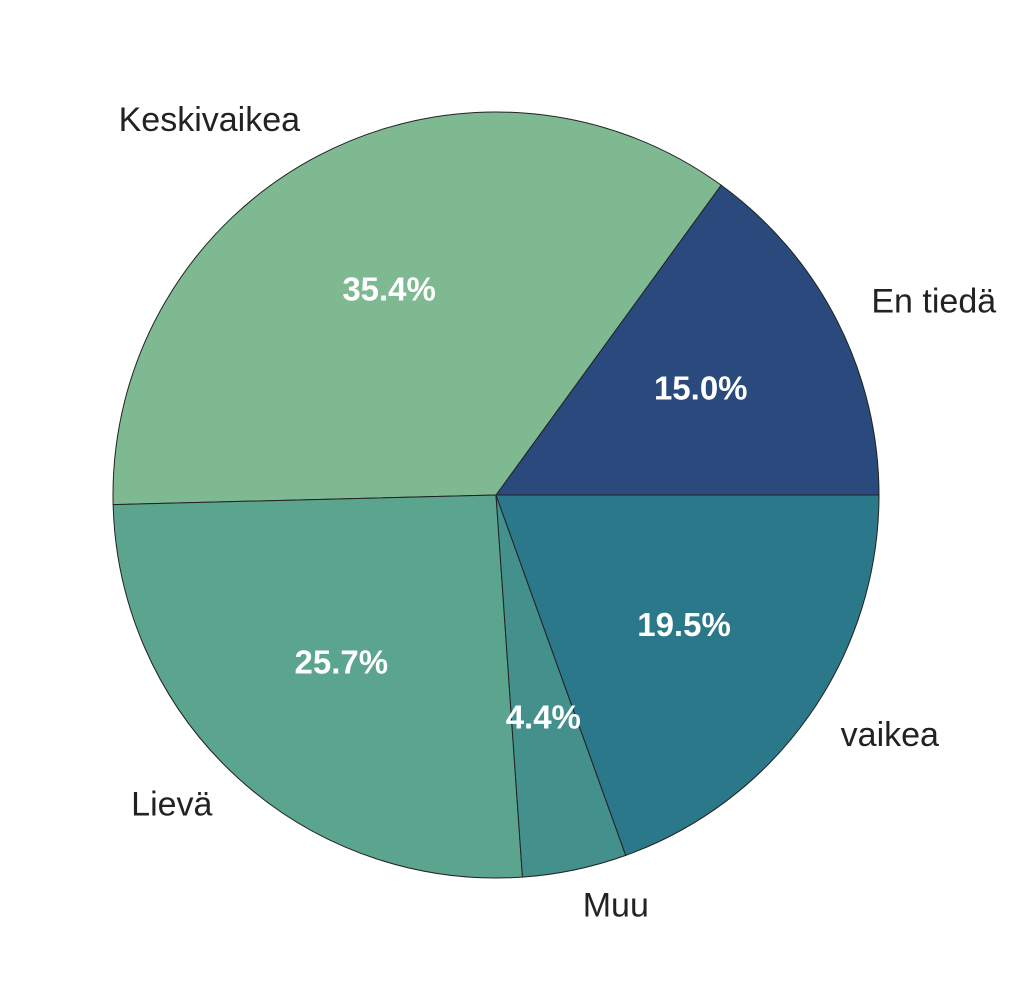  I want to click on category-label: Muu, so click(616, 905).